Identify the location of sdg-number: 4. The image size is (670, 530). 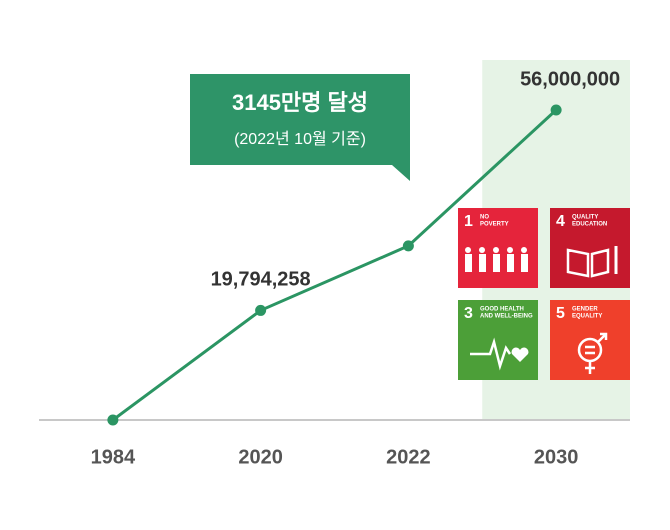
(560, 221).